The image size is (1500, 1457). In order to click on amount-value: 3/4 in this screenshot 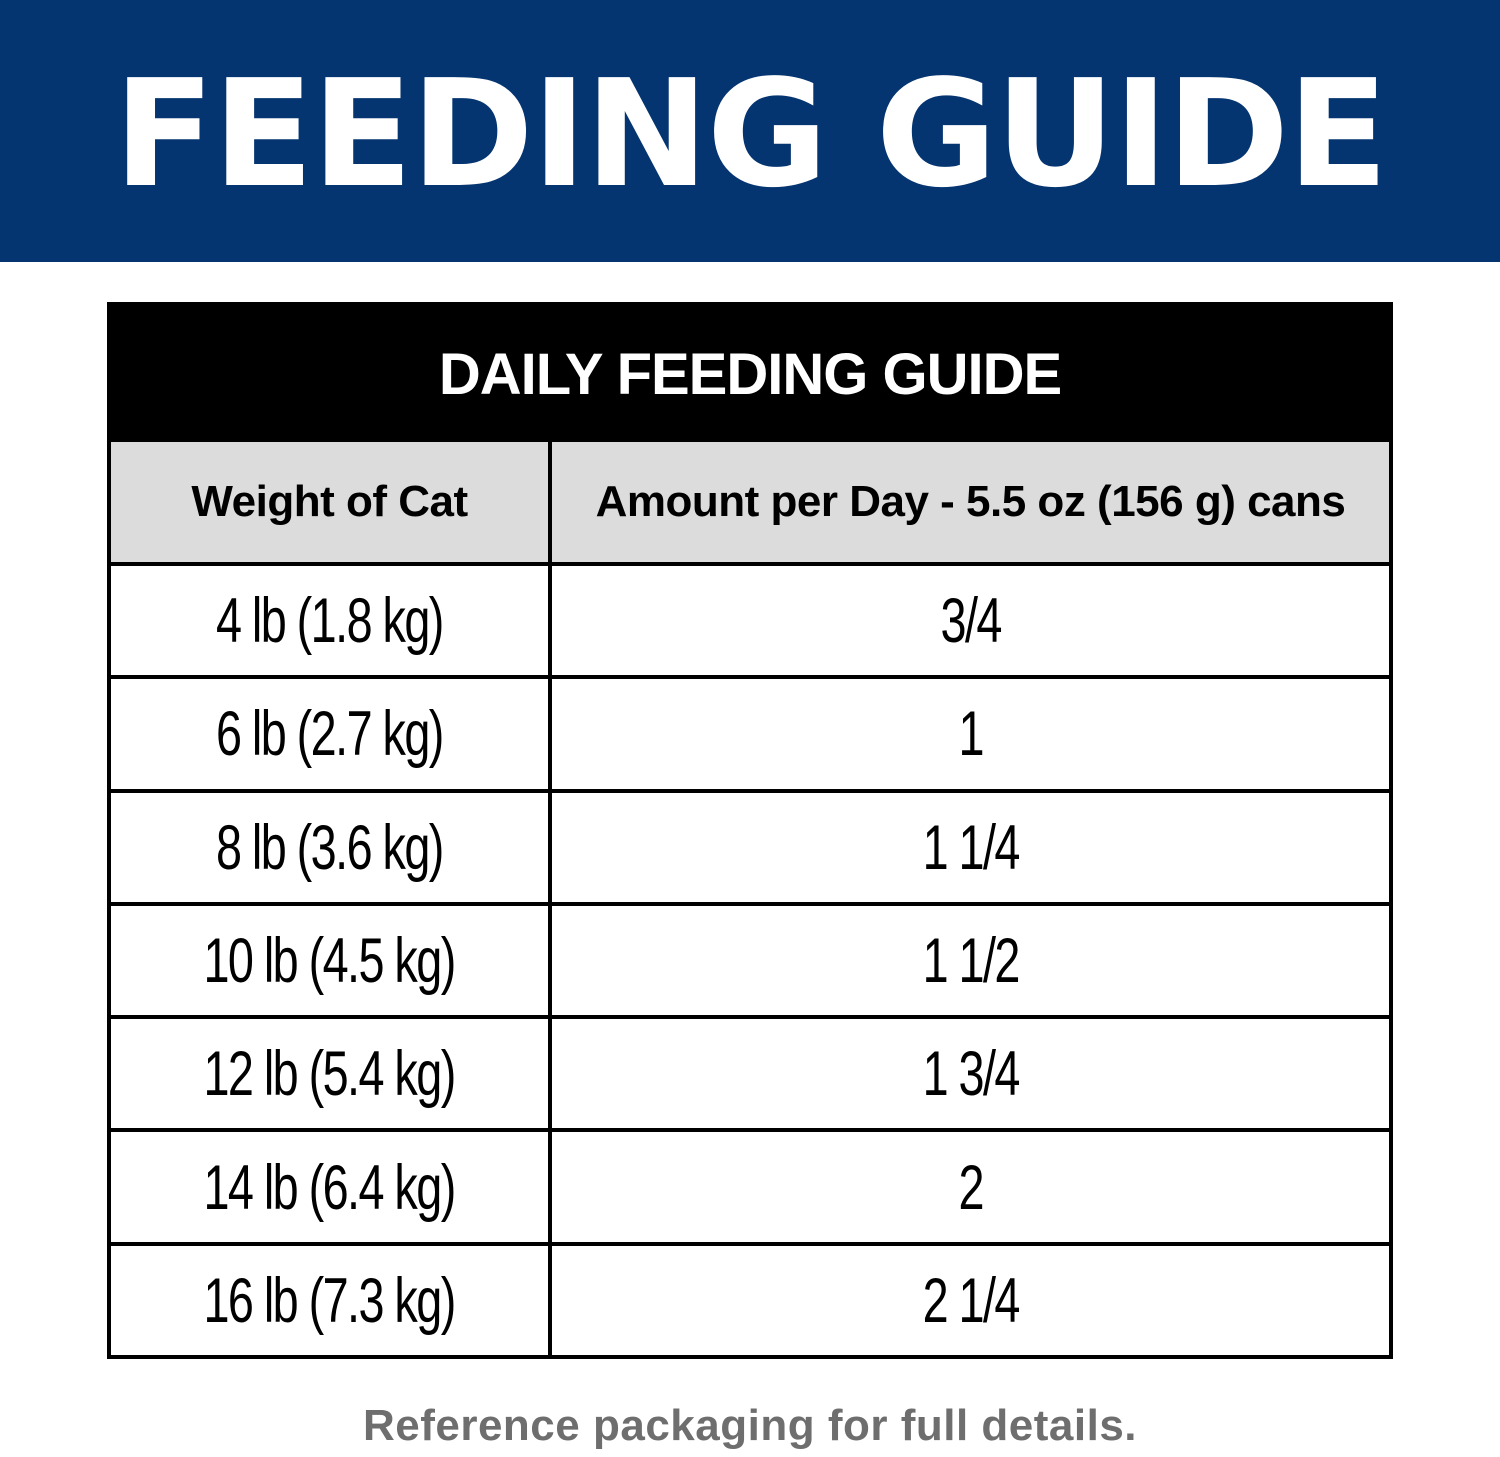, I will do `click(971, 620)`.